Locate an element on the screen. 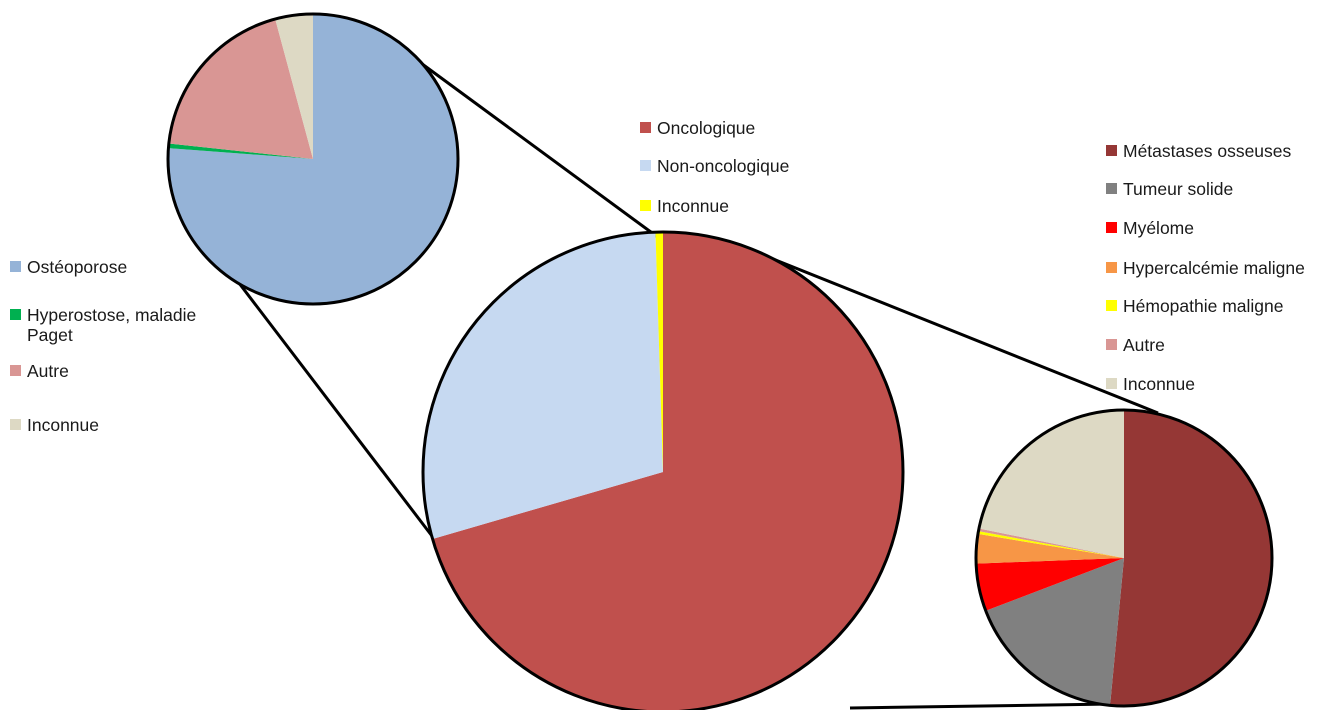 The height and width of the screenshot is (710, 1330). legend-label: Métastases osseuses is located at coordinates (1207, 151).